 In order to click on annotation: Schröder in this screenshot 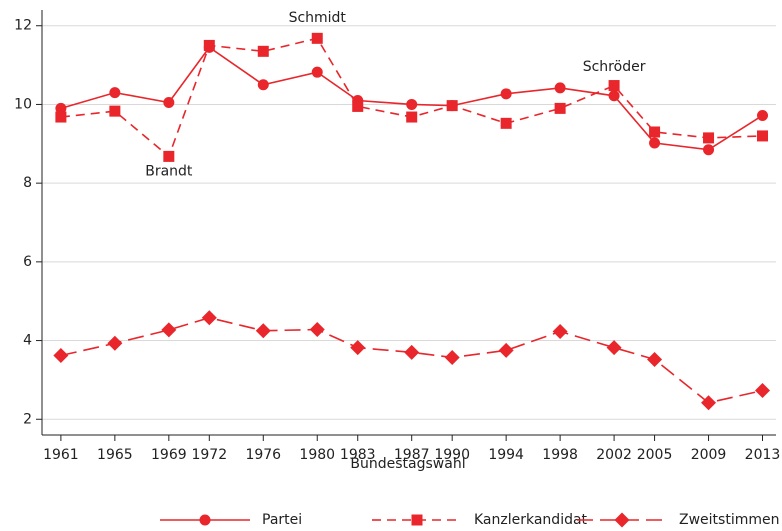, I will do `click(614, 67)`.